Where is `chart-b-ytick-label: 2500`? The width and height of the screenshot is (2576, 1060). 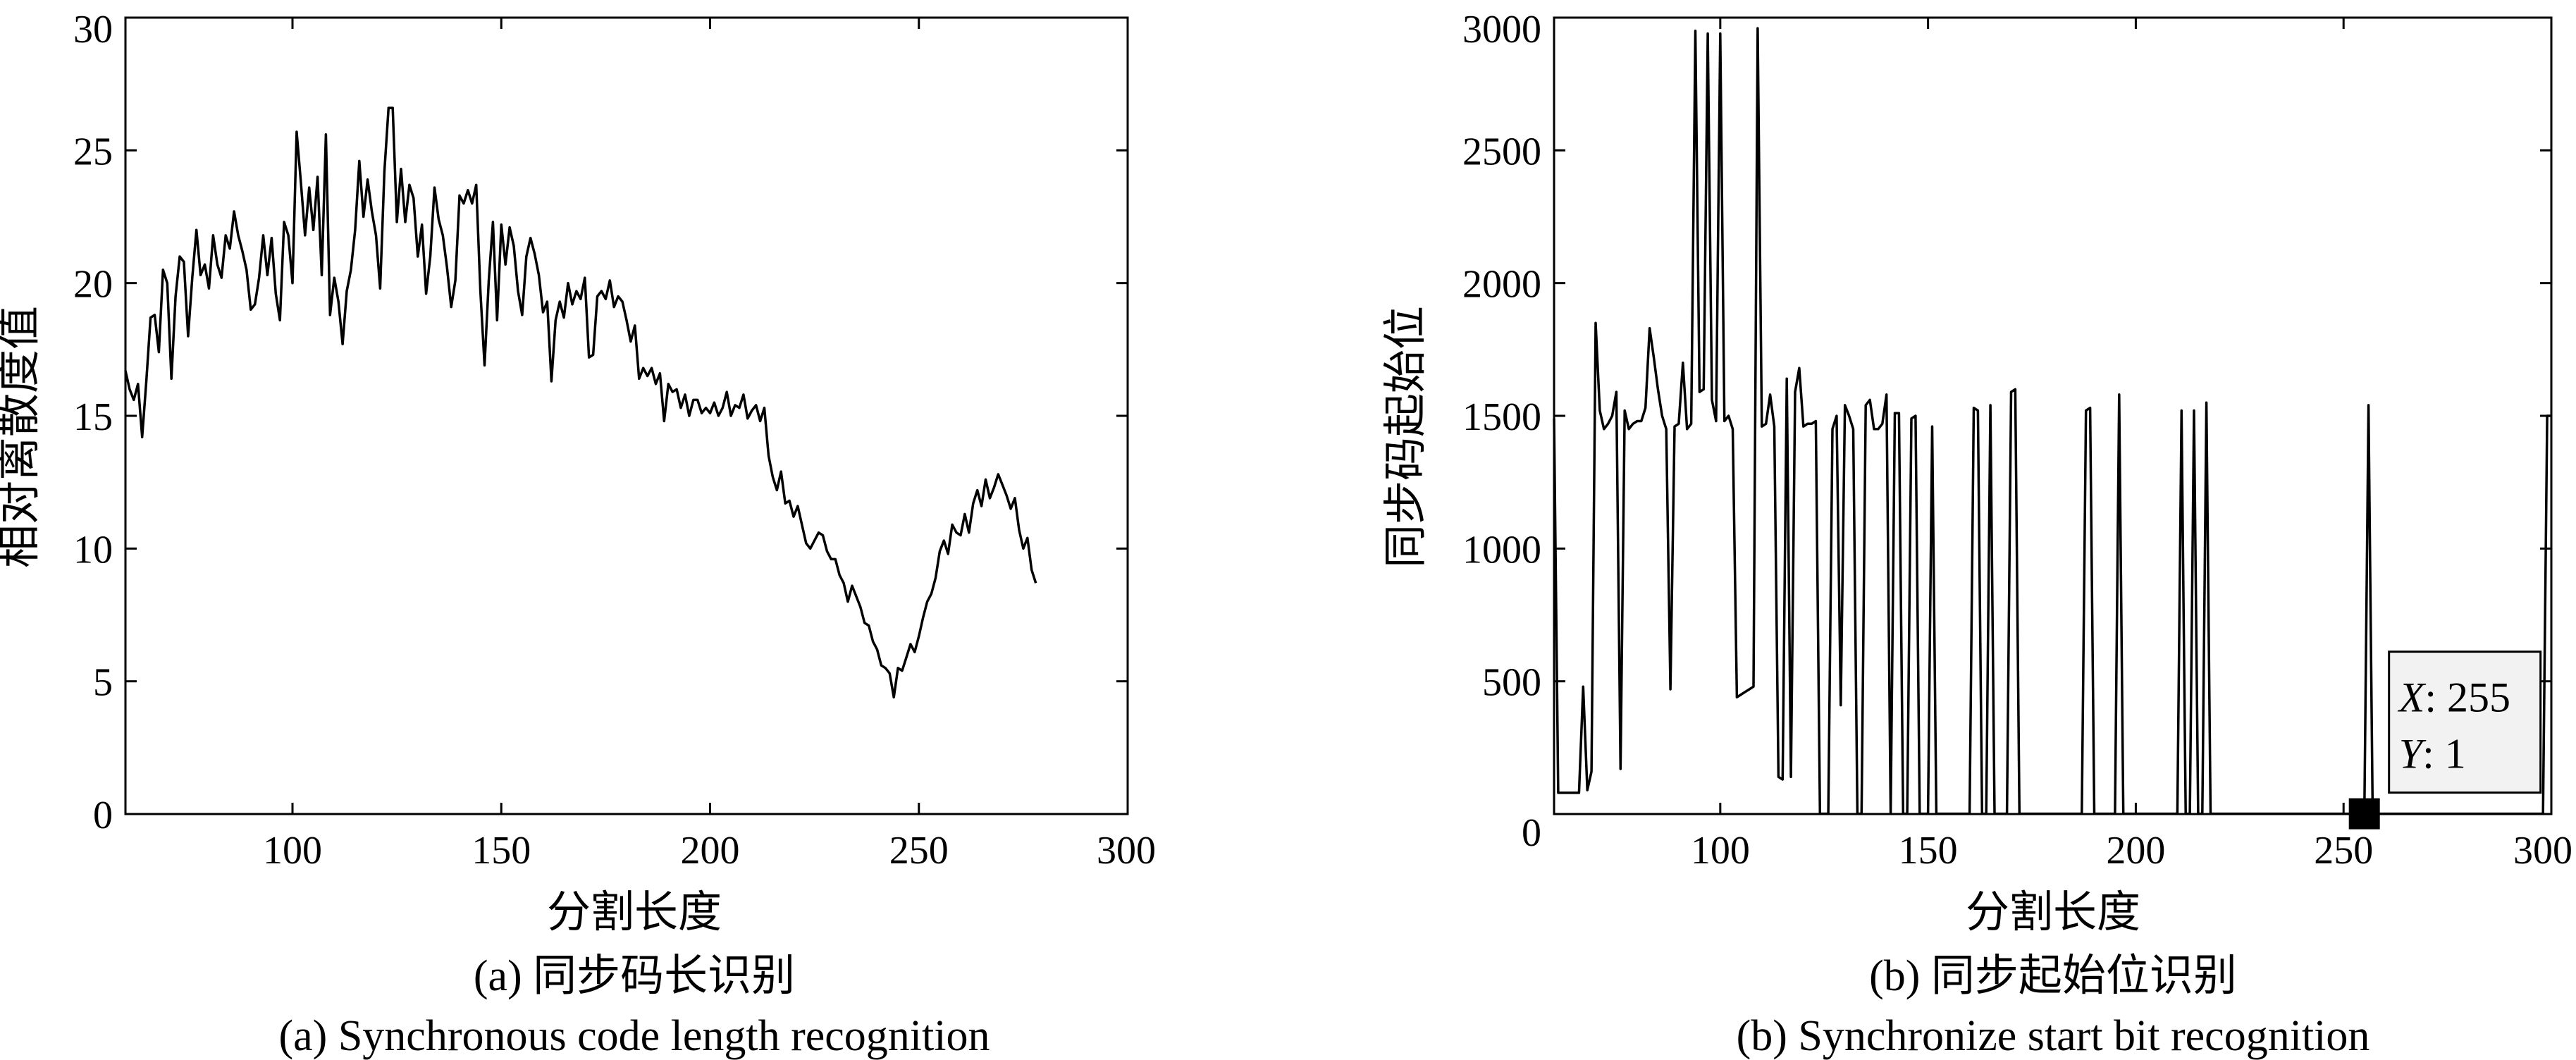
chart-b-ytick-label: 2500 is located at coordinates (1502, 151).